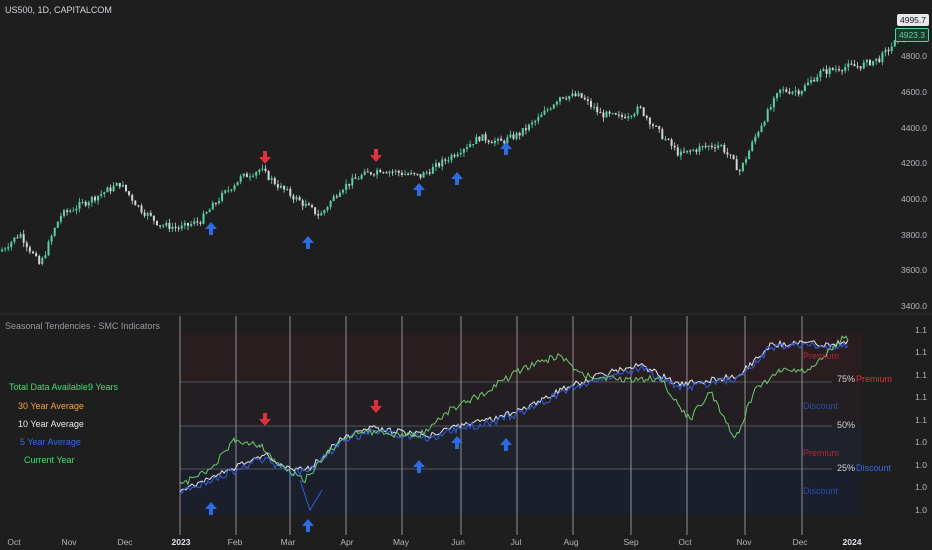  Describe the element at coordinates (82, 326) in the screenshot. I see `indicator-title: Seasonal Tendencies - SMC Indicators` at that location.